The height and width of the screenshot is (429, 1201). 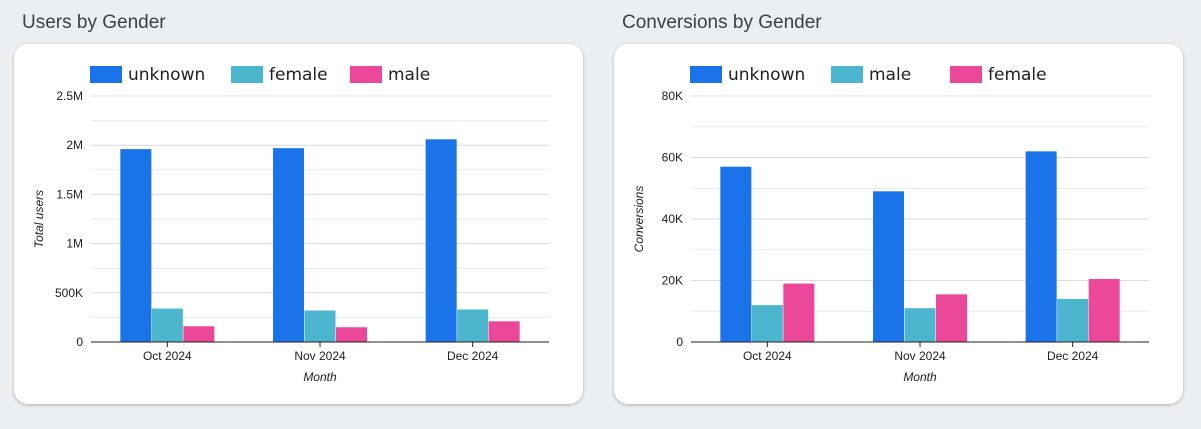 What do you see at coordinates (706, 74) in the screenshot?
I see `conversions-legend-swatch-unknown` at bounding box center [706, 74].